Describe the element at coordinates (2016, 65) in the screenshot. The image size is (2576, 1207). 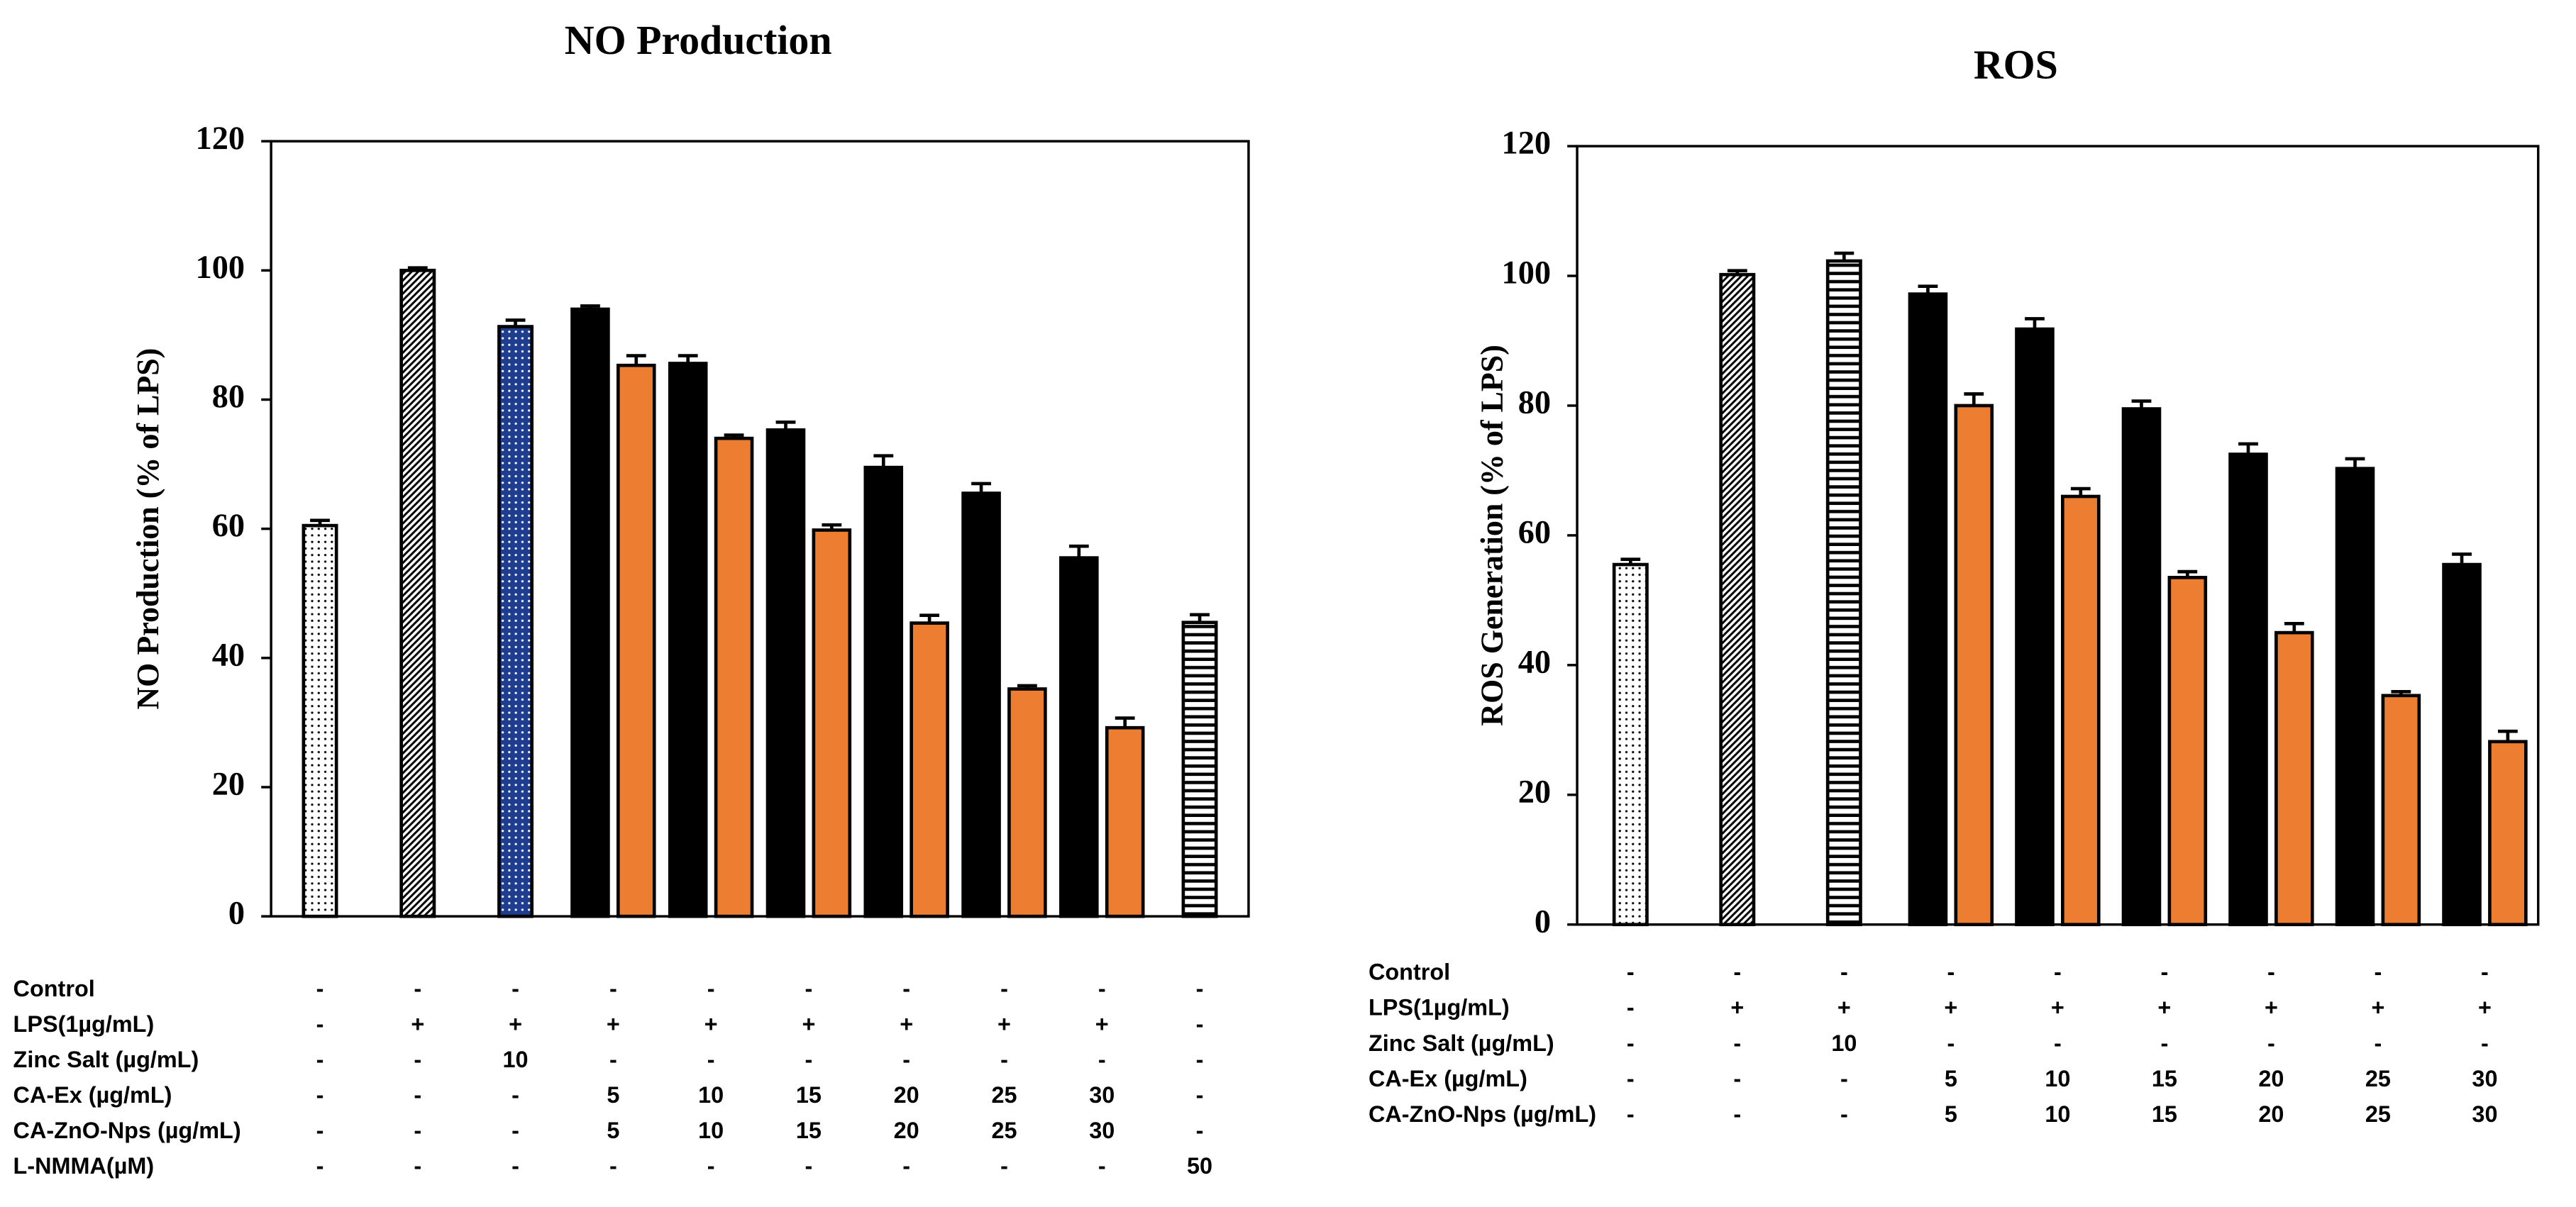
I see `chart-title: ROS` at that location.